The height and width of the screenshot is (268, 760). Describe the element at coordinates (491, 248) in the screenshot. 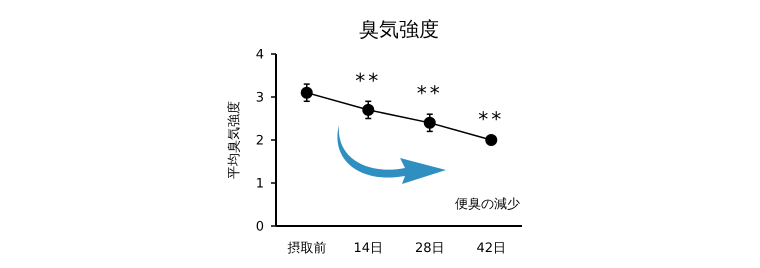

I see `x-tick-label: 42日` at that location.